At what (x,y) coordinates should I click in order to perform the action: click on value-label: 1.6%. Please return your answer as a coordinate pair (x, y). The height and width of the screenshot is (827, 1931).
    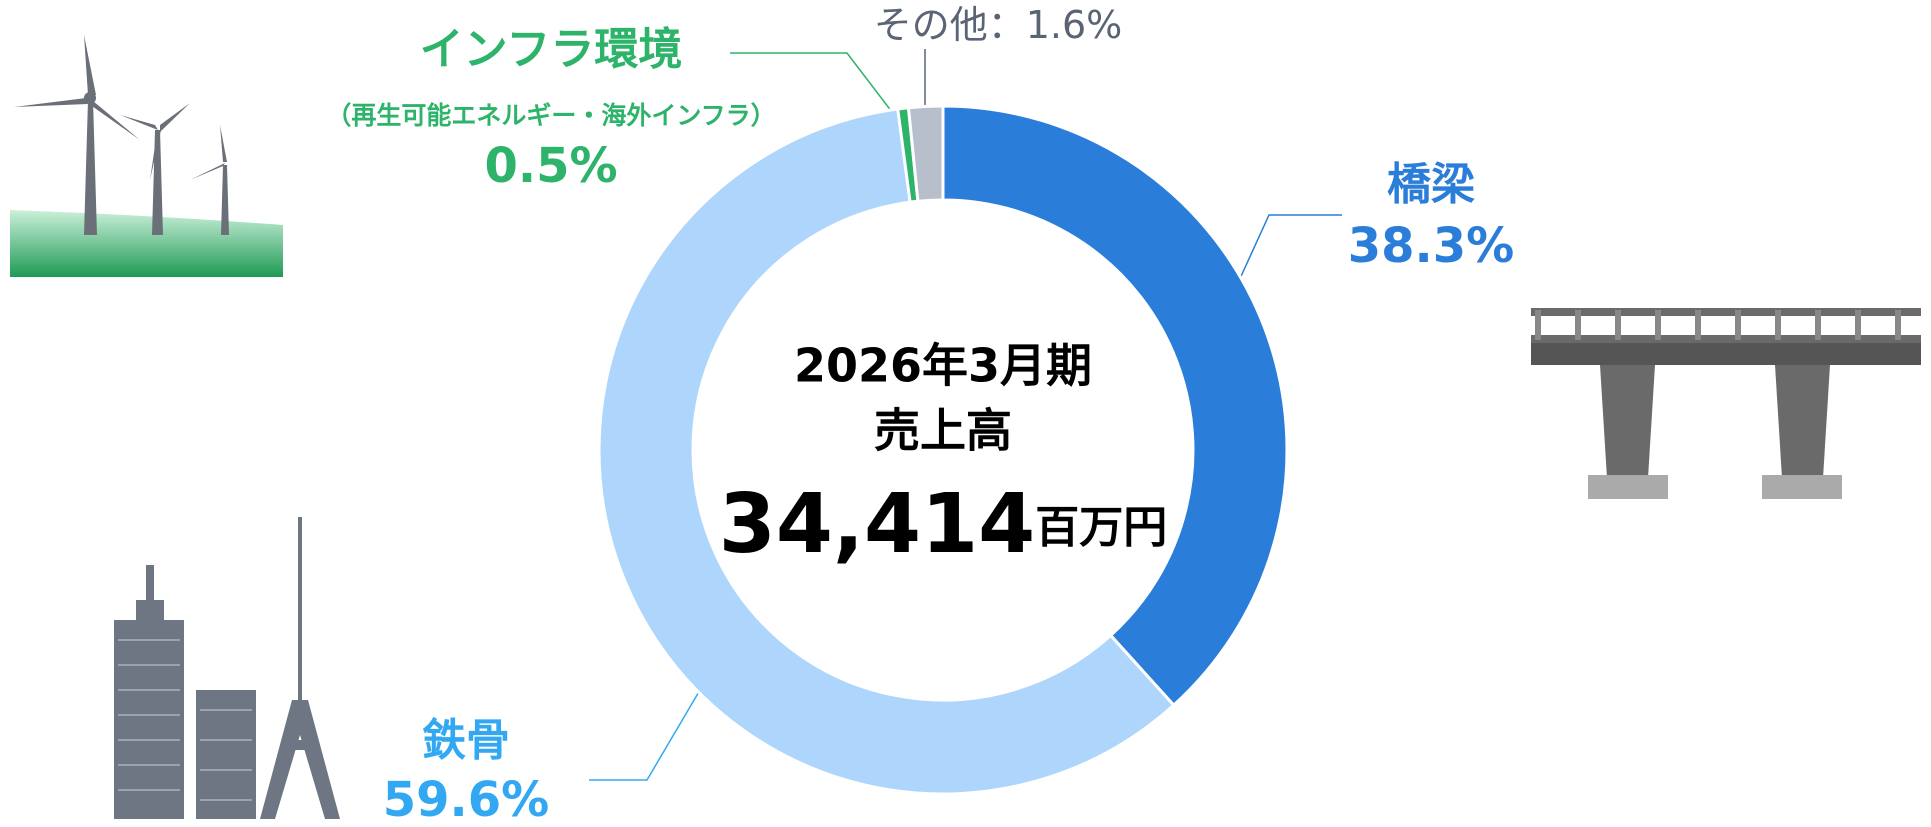
    Looking at the image, I should click on (1074, 25).